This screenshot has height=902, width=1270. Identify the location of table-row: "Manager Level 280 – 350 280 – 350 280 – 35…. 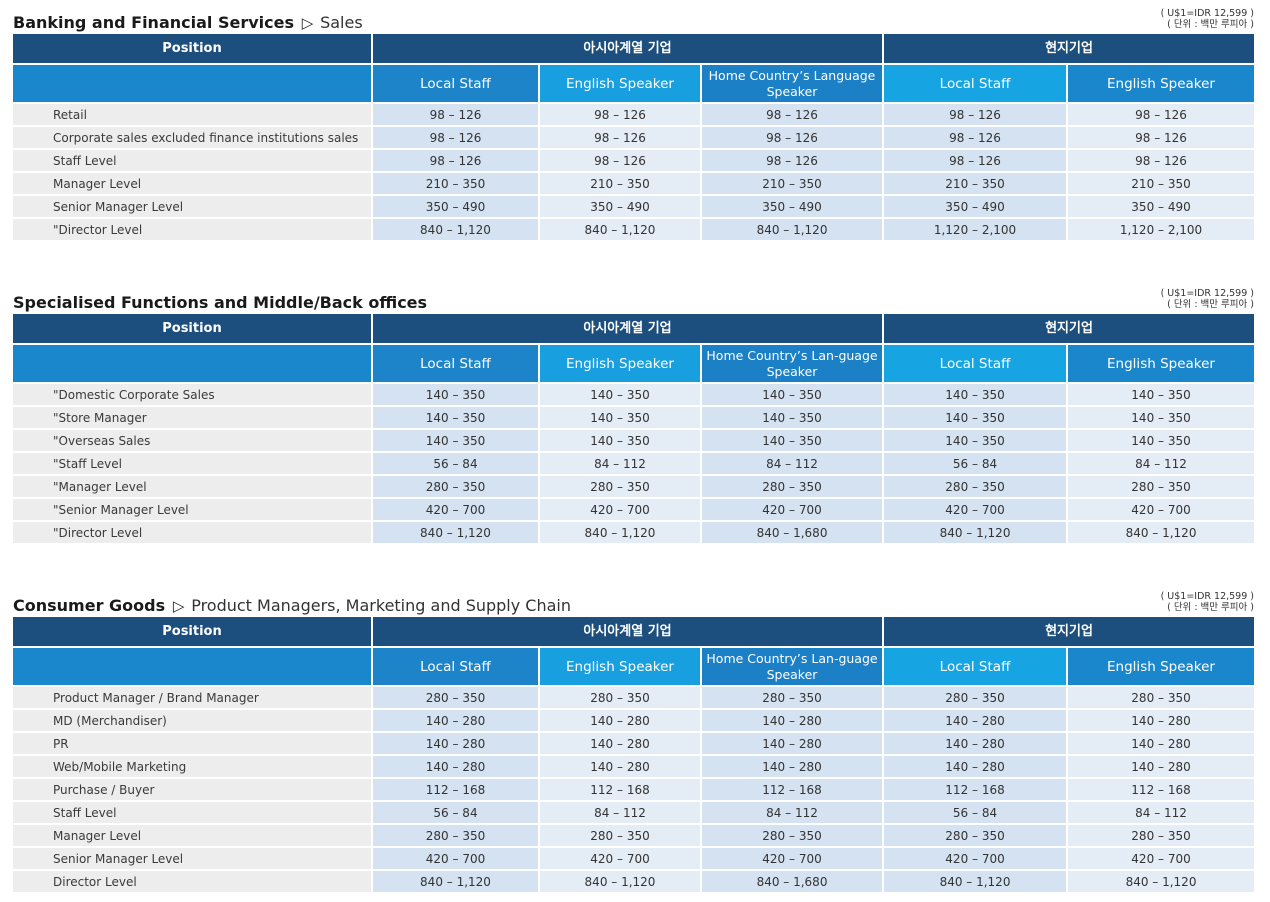
(634, 486).